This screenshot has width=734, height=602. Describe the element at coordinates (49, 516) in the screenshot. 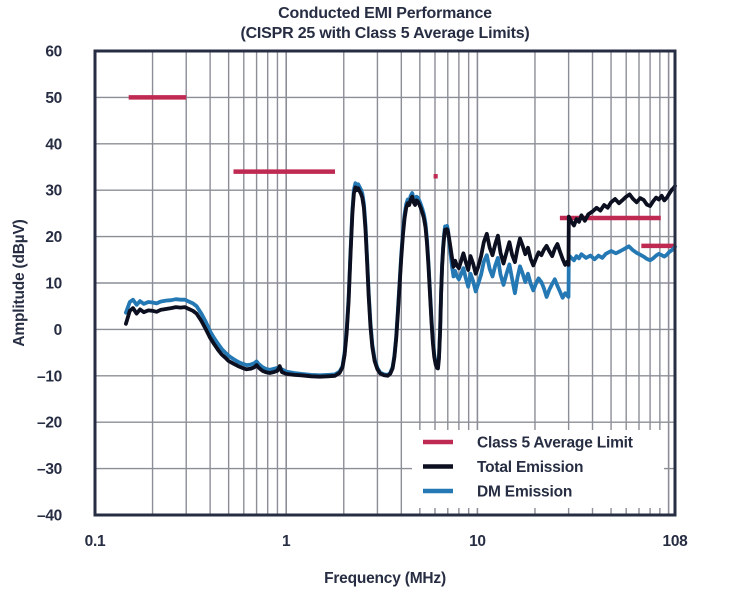

I see `y-tick-label: –40` at that location.